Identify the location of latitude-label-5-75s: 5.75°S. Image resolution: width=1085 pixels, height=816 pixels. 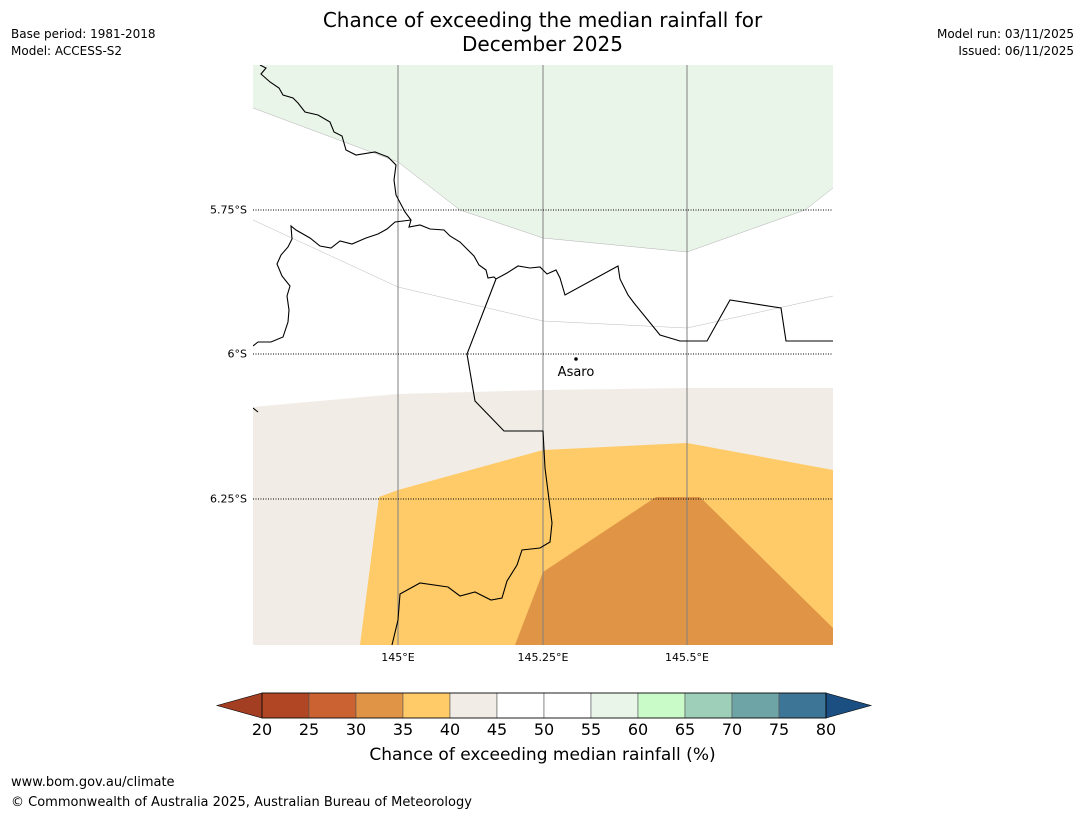
(228, 210).